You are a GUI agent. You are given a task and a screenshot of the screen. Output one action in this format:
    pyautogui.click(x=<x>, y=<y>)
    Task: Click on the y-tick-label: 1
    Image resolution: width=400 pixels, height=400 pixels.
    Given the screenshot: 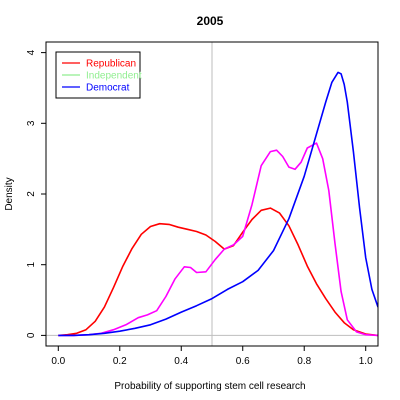 What is the action you would take?
    pyautogui.click(x=31, y=264)
    